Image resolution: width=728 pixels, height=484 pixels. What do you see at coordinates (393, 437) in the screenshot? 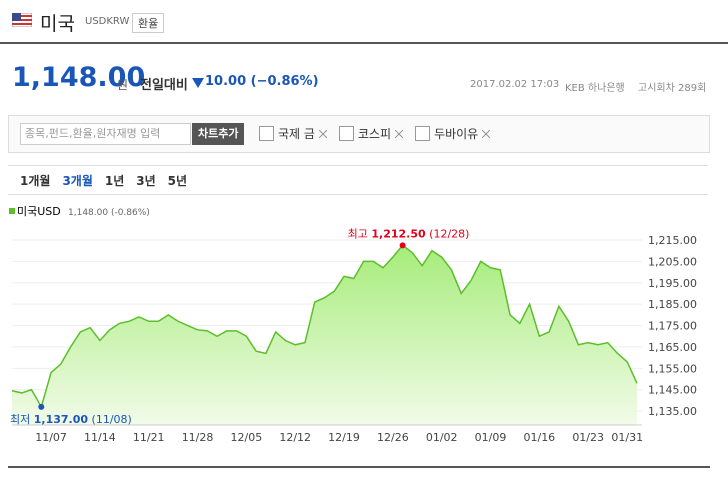
I see `x-tick-label: 12/26` at bounding box center [393, 437].